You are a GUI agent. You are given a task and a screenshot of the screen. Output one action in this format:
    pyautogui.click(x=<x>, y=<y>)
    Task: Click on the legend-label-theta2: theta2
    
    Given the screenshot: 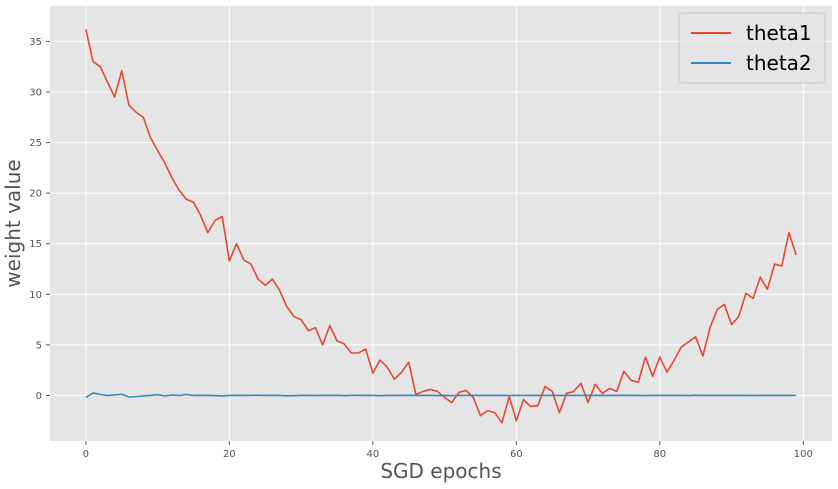 What is the action you would take?
    pyautogui.click(x=779, y=63)
    